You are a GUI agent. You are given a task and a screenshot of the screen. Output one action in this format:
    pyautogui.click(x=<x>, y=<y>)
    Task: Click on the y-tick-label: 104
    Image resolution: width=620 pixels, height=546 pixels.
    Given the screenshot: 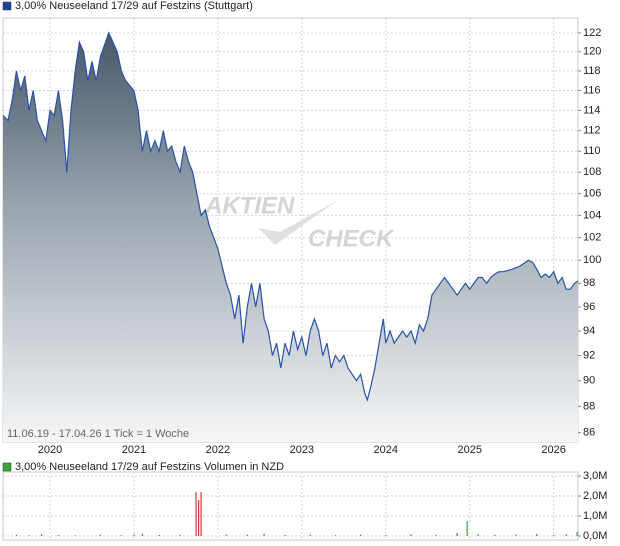 What is the action you would take?
    pyautogui.click(x=592, y=215)
    